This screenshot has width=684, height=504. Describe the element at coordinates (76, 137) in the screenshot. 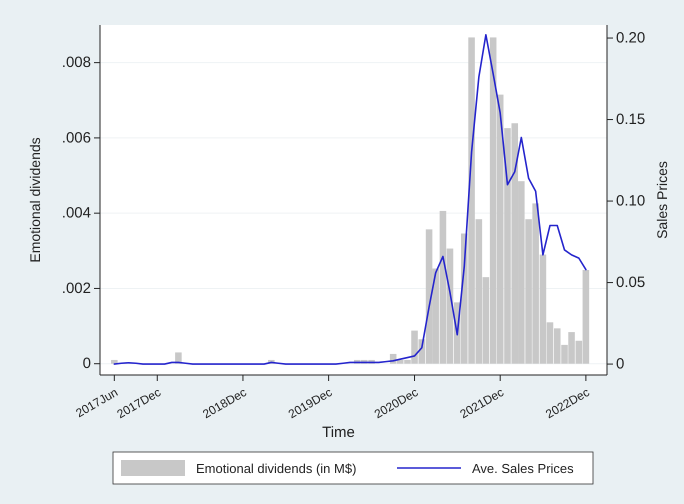

I see `y-tick-label: .006` at that location.